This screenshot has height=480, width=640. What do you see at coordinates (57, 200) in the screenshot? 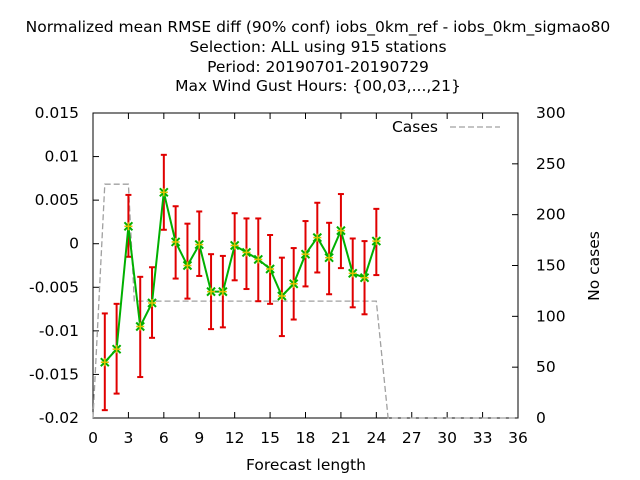
I see `y-tick-label: 0.005` at bounding box center [57, 200].